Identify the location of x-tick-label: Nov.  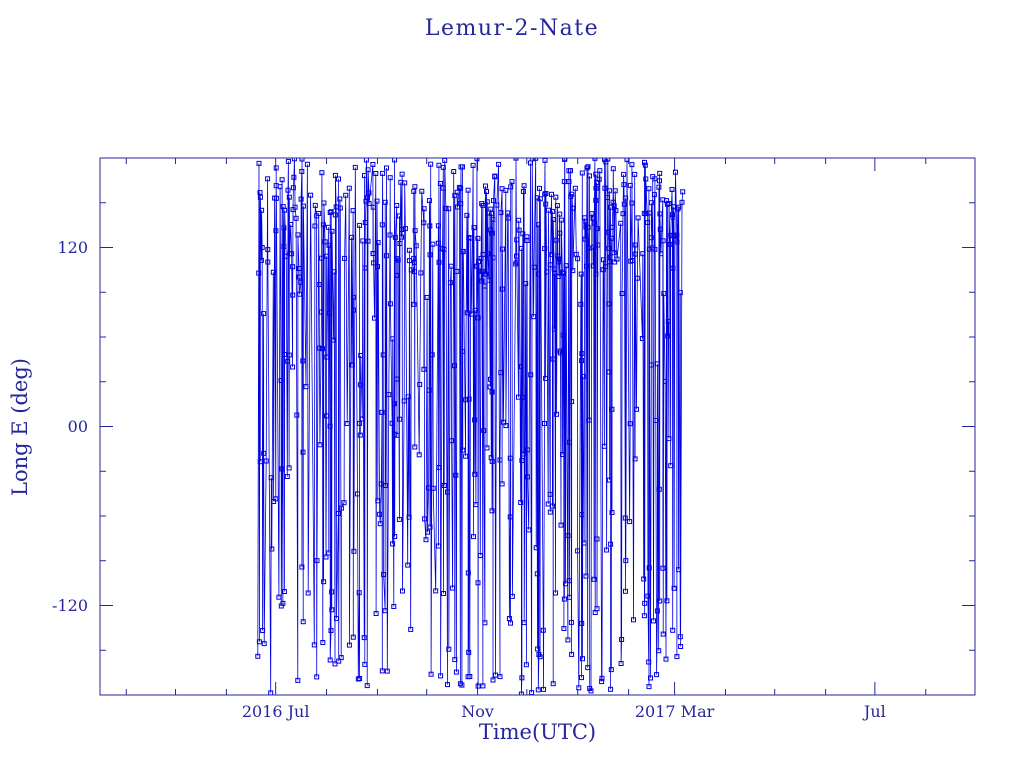
(477, 711).